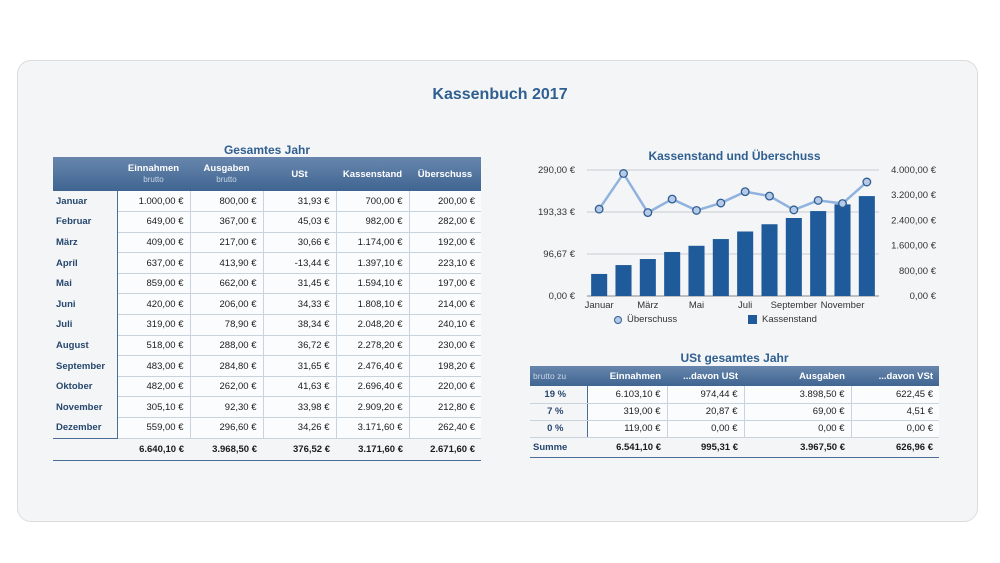  I want to click on table-cell: 31,93 €, so click(299, 202).